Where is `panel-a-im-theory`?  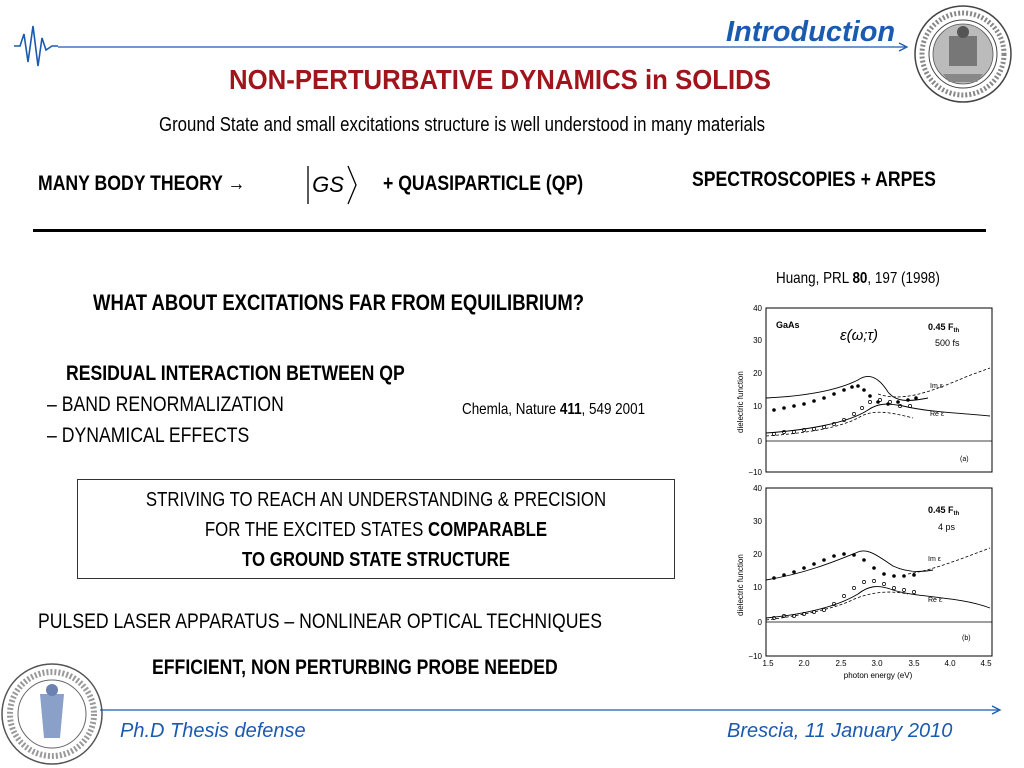
panel-a-im-theory is located at coordinates (847, 388).